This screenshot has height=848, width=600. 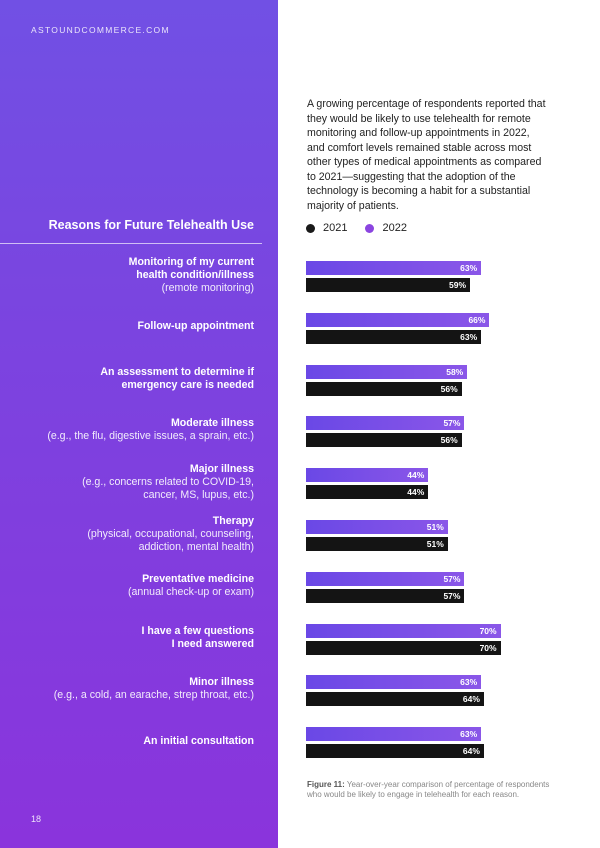 What do you see at coordinates (394, 228) in the screenshot?
I see `legend-label-2022: 2022` at bounding box center [394, 228].